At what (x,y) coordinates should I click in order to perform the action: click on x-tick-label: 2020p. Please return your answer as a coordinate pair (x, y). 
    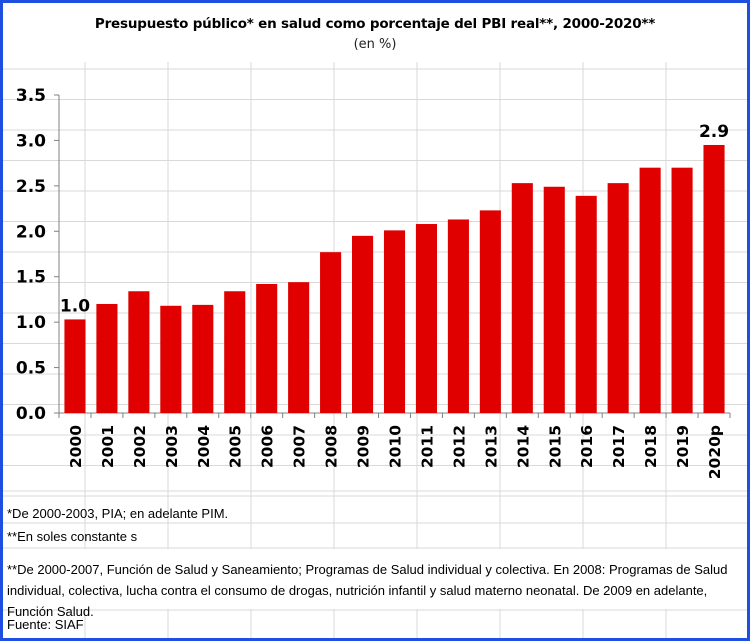
    Looking at the image, I should click on (715, 452).